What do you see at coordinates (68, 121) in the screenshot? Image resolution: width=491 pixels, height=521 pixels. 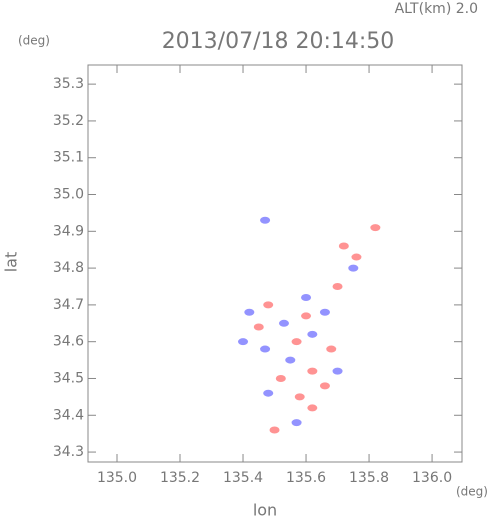 I see `y-tick-label: 35.2` at bounding box center [68, 121].